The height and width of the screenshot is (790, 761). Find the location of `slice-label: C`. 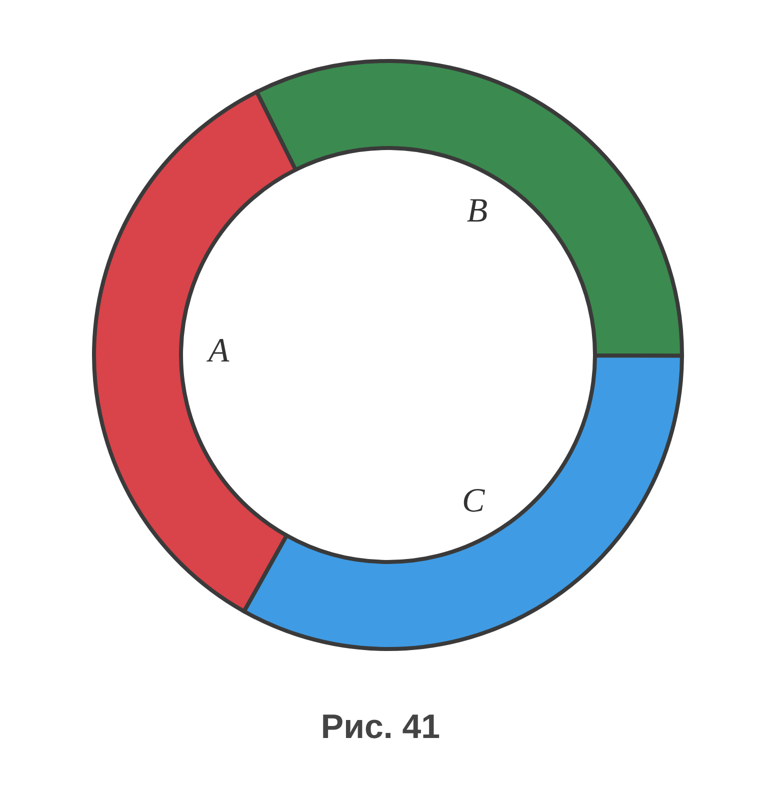

slice-label: C is located at coordinates (473, 501).